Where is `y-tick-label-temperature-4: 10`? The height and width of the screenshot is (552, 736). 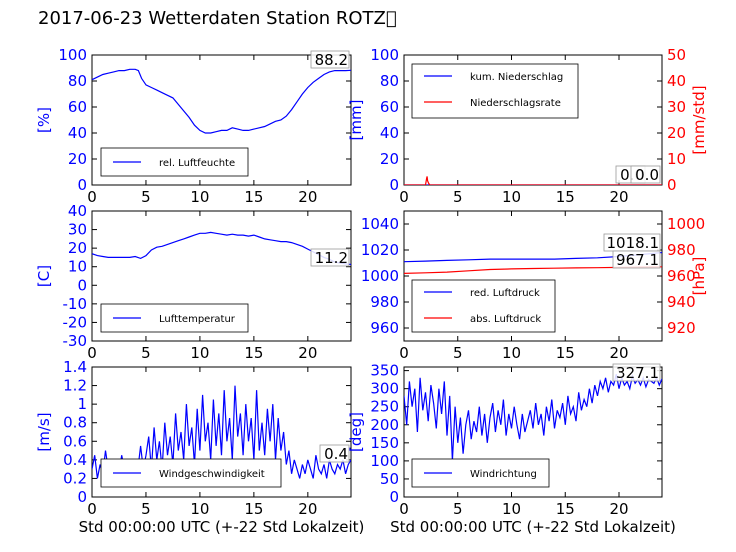
y-tick-label-temperature-4: 10 is located at coordinates (77, 267).